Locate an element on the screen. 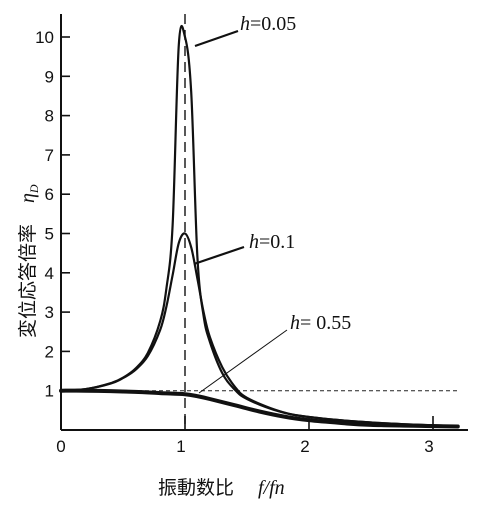 The image size is (480, 519). curve-label-h005-var: h is located at coordinates (245, 24).